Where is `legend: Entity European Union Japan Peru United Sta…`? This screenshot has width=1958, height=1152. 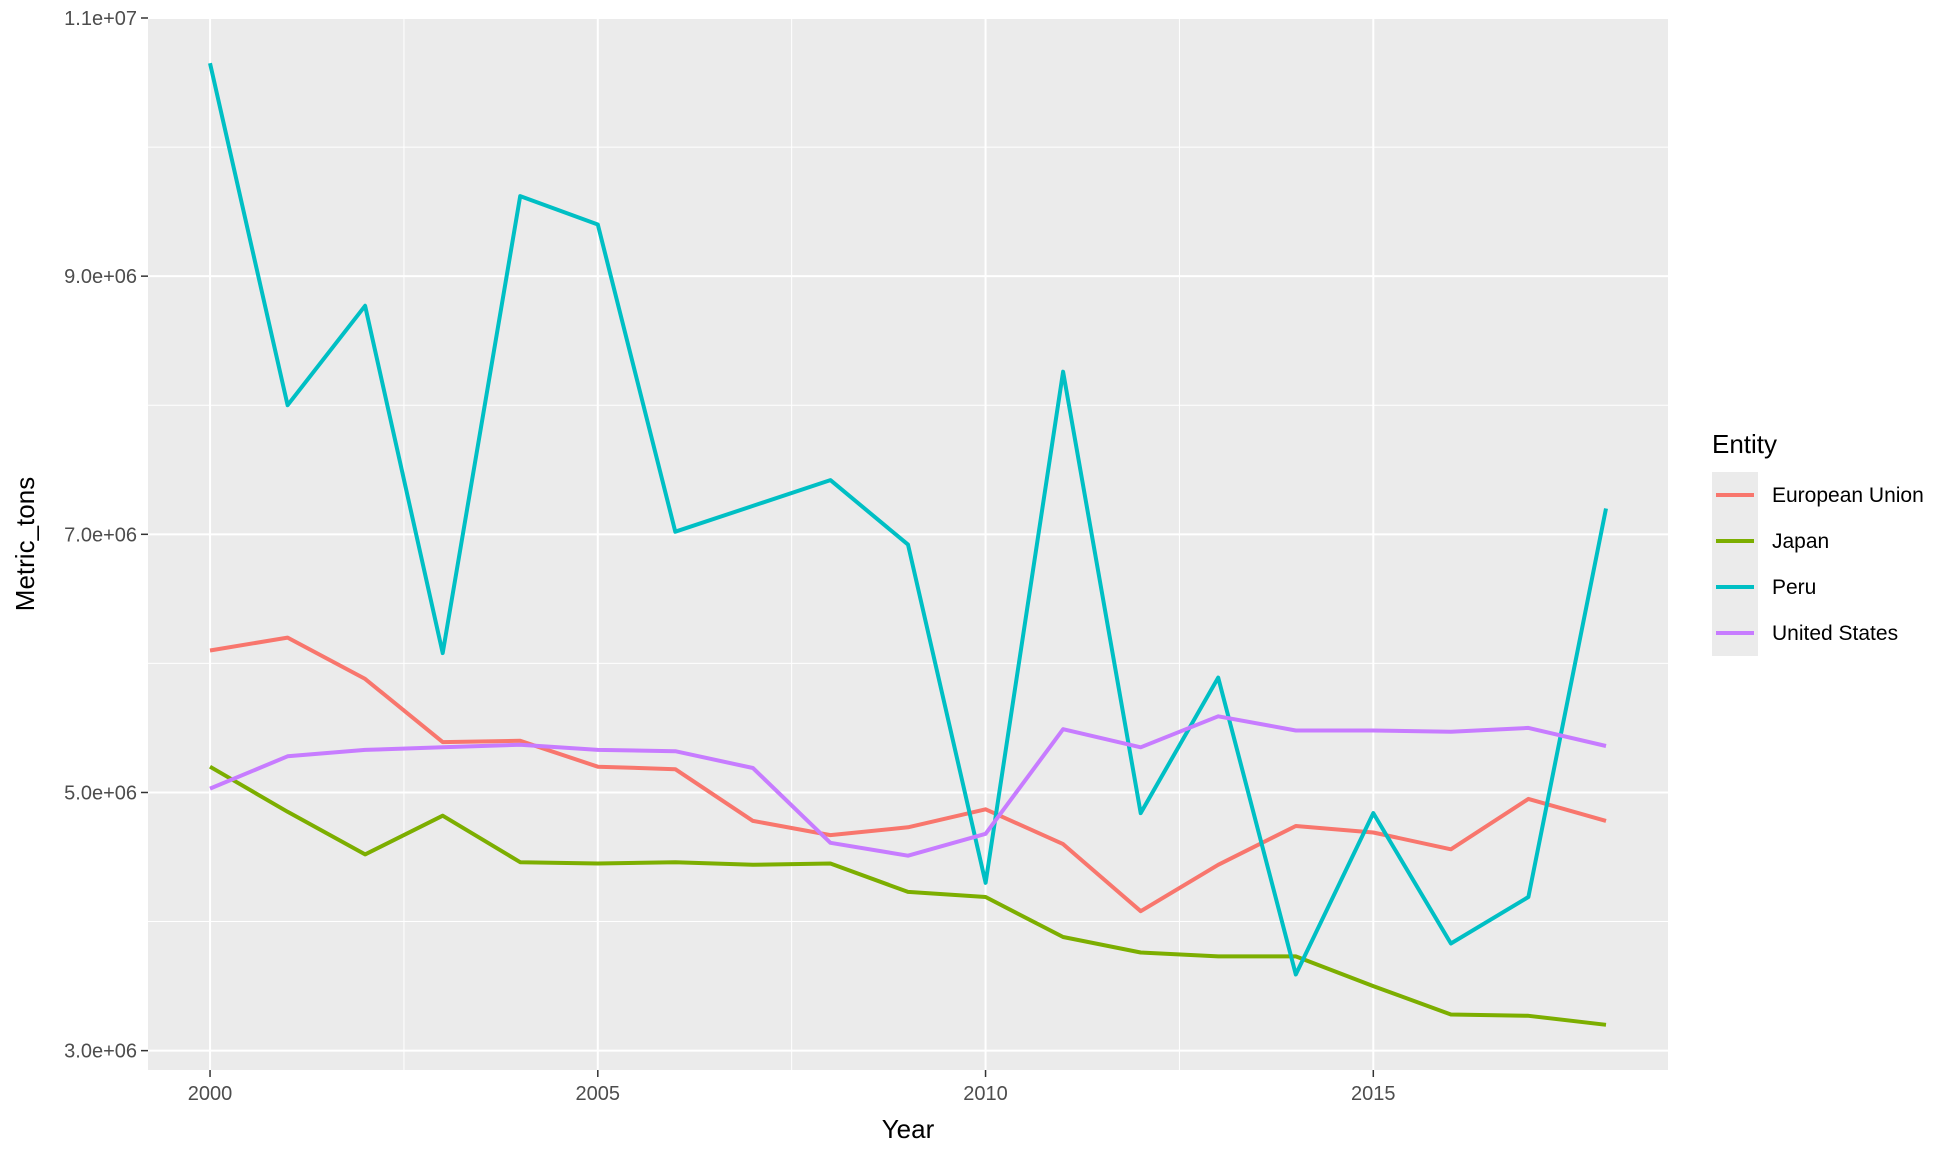
legend: Entity European Union Japan Peru United Sta… is located at coordinates (1818, 542).